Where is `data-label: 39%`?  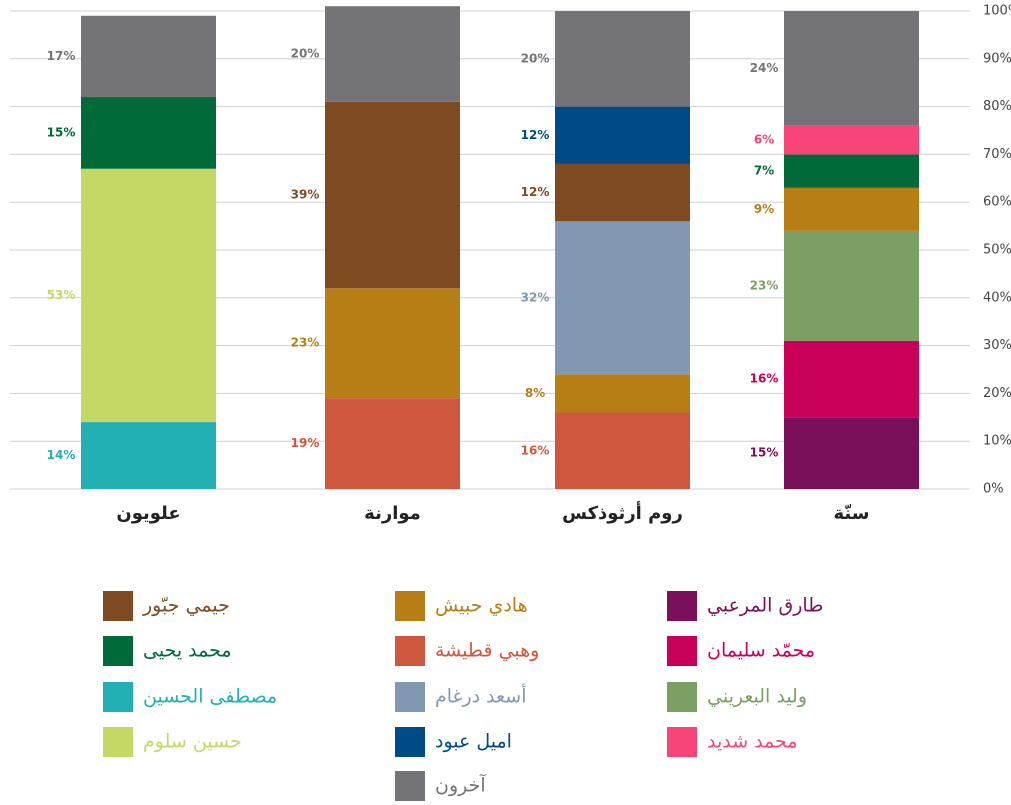 data-label: 39% is located at coordinates (305, 195).